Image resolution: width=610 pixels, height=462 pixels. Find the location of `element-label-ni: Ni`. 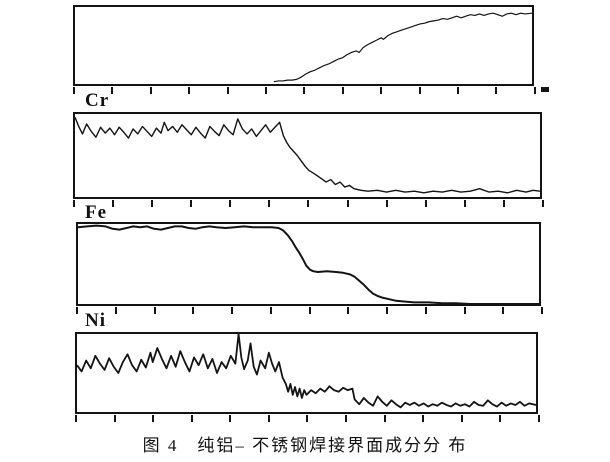

element-label-ni: Ni is located at coordinates (95, 320).